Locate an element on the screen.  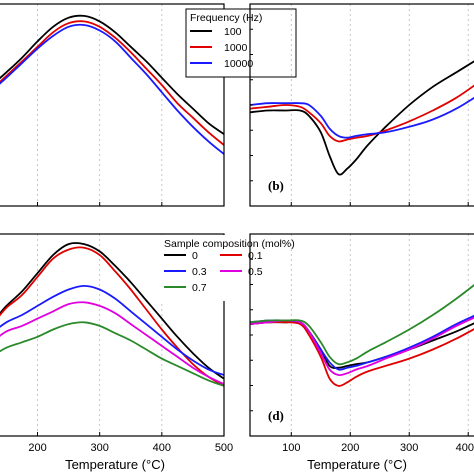
x-tick-label: 100 is located at coordinates (291, 448).